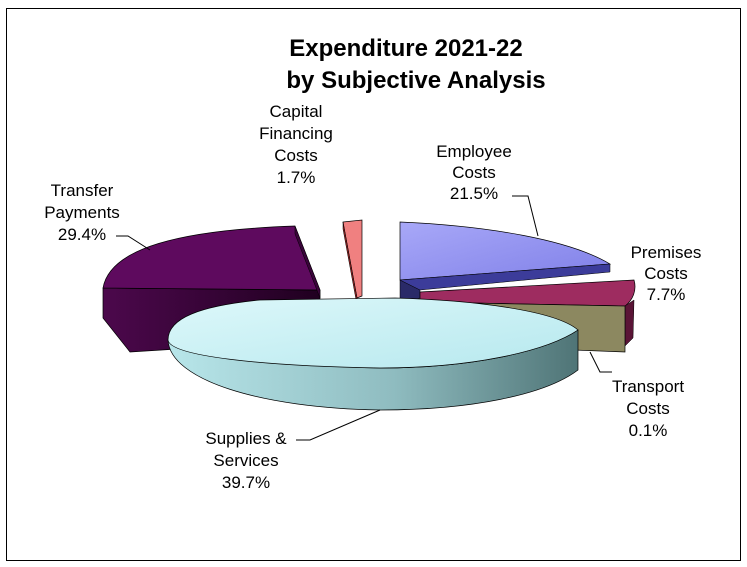 The width and height of the screenshot is (747, 567). What do you see at coordinates (648, 386) in the screenshot?
I see `svg-text: Transport` at bounding box center [648, 386].